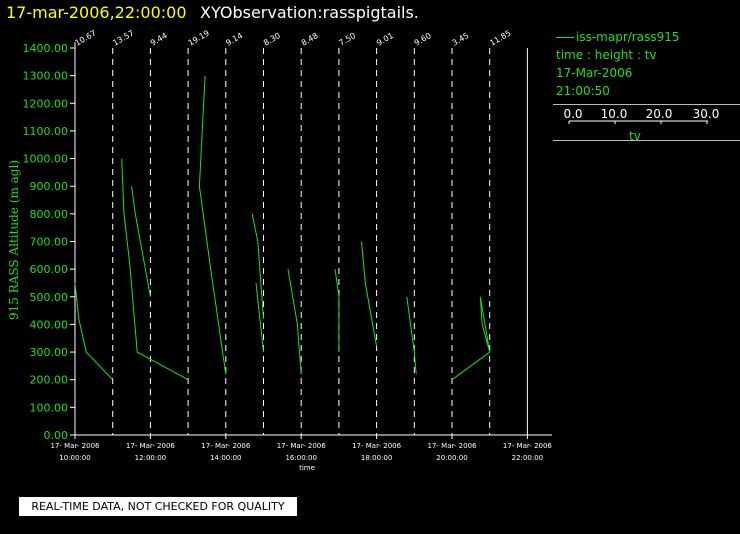 This screenshot has width=740, height=534. Describe the element at coordinates (565, 37) in the screenshot. I see `legend-line-swatch` at that location.